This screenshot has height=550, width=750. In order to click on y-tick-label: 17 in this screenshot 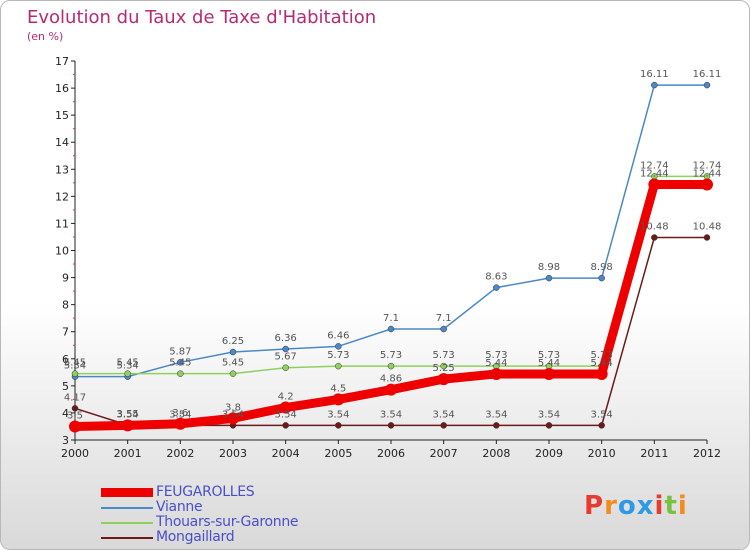, I will do `click(62, 61)`.